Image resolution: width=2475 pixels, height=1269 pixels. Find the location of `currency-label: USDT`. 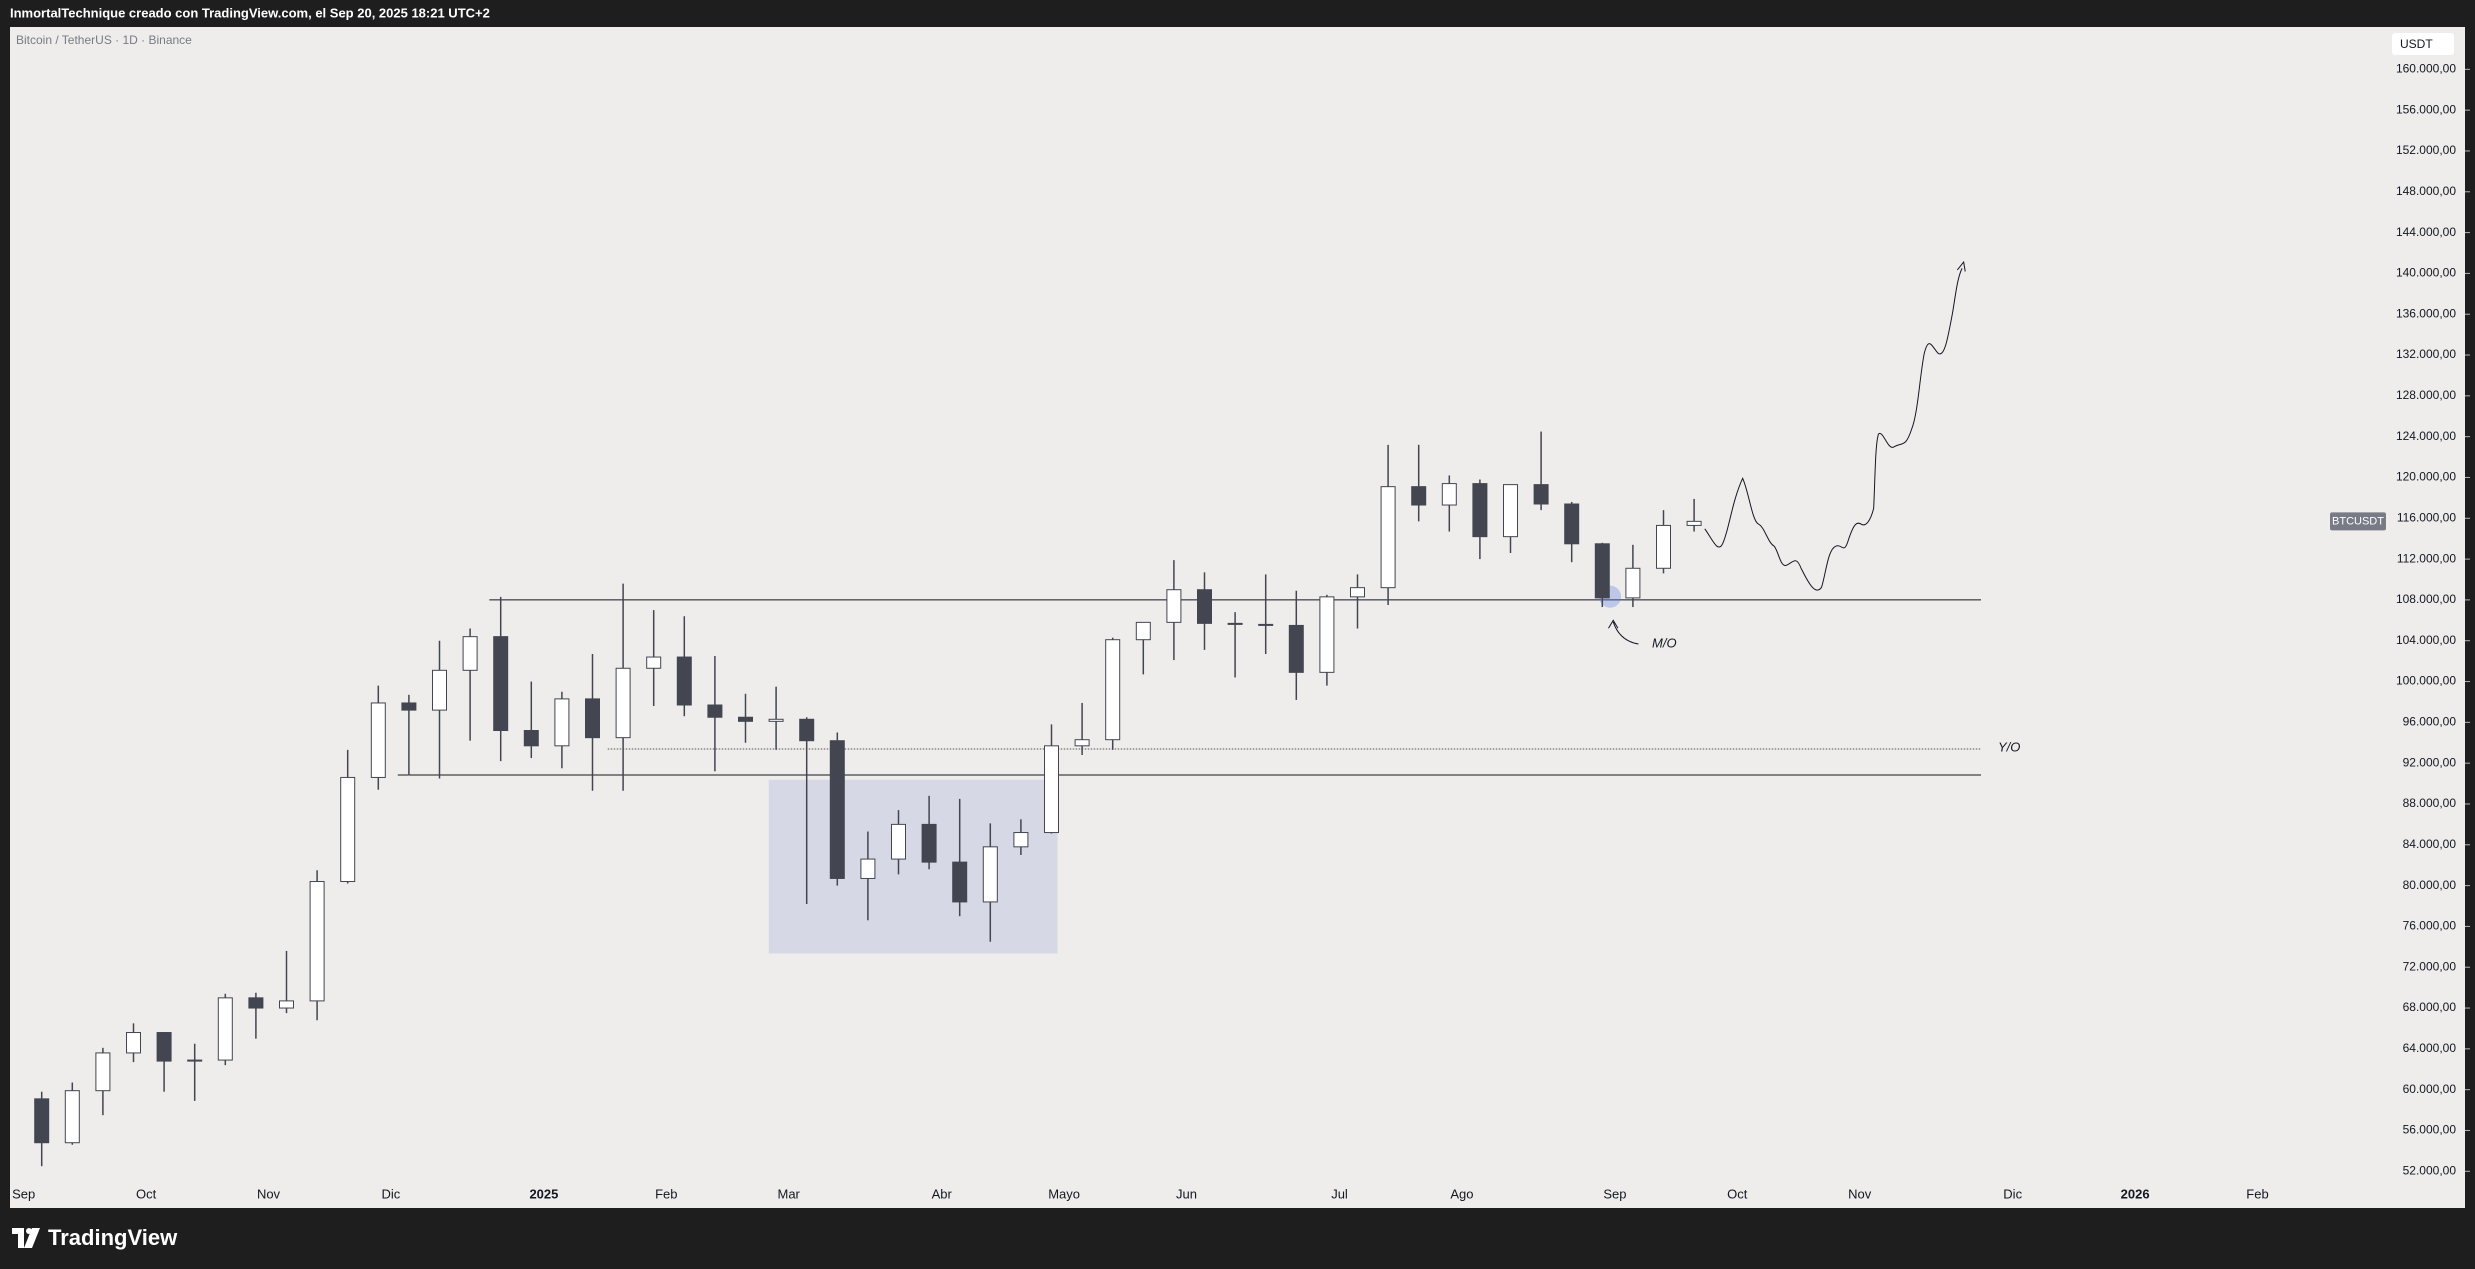

currency-label: USDT is located at coordinates (2416, 44).